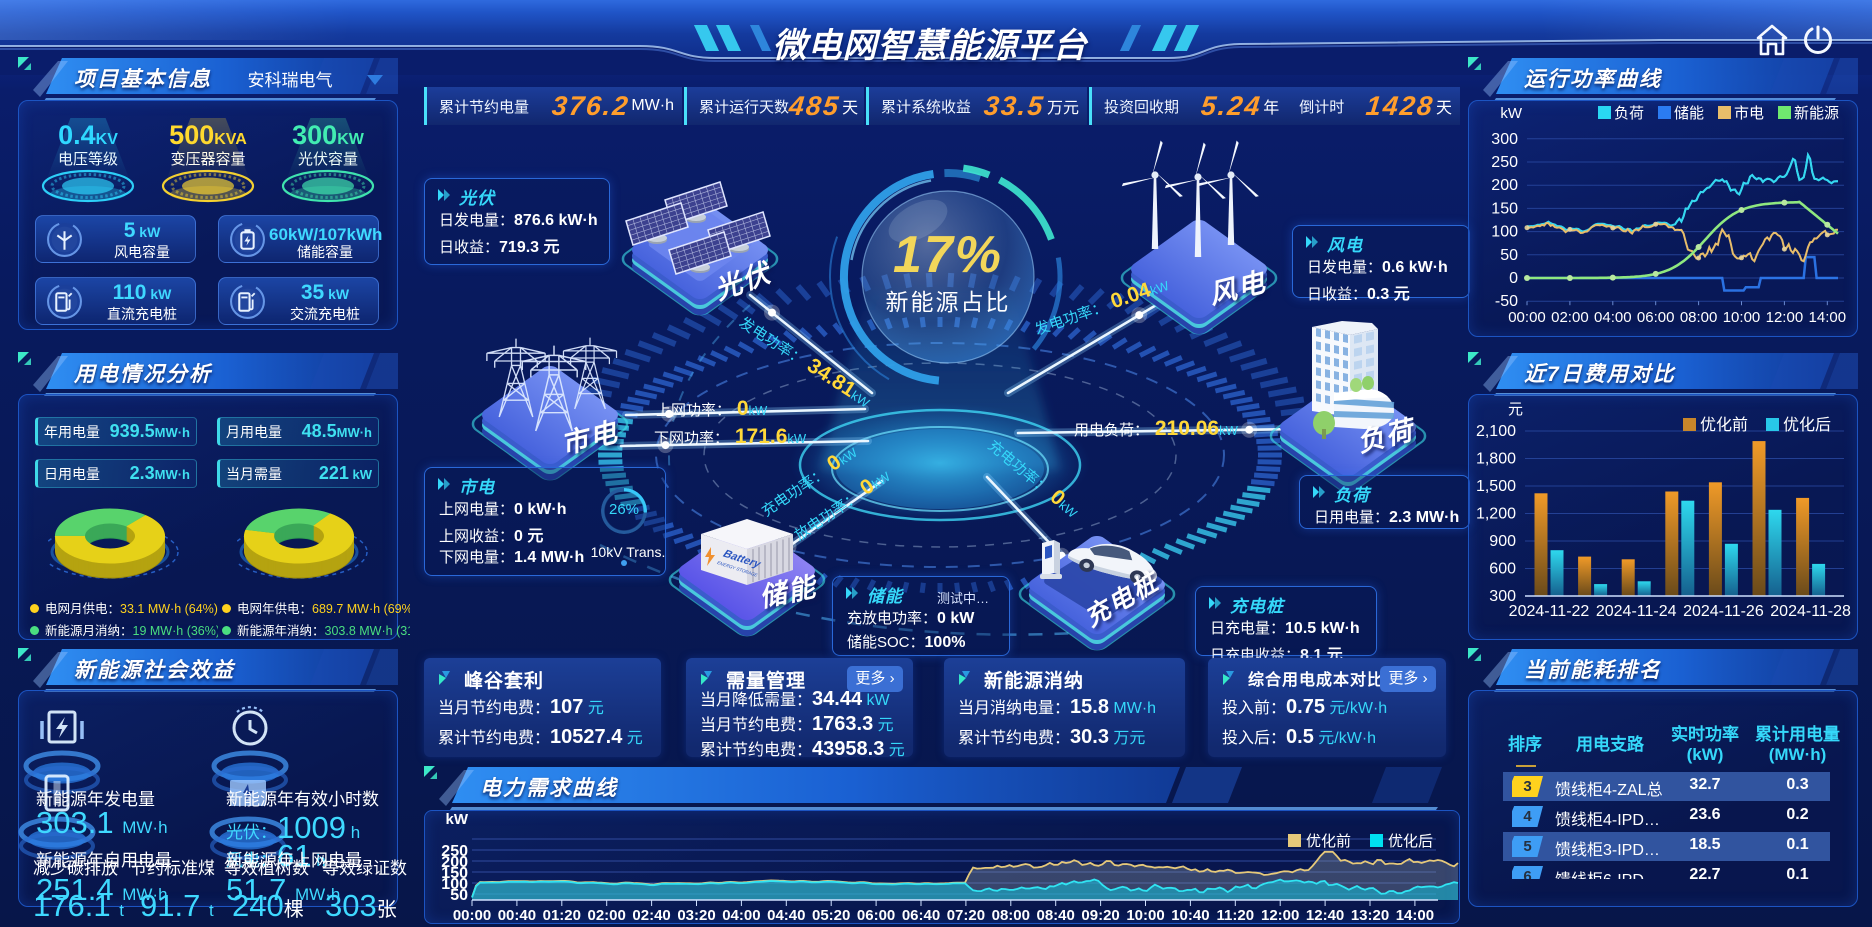 This screenshot has width=1872, height=927. What do you see at coordinates (696, 915) in the screenshot?
I see `svg-text: 03:20` at bounding box center [696, 915].